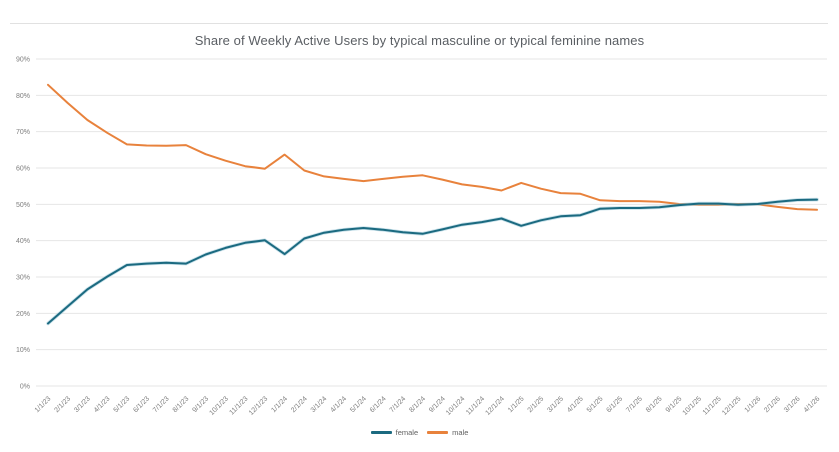 The image size is (839, 452). What do you see at coordinates (161, 404) in the screenshot?
I see `x-tick-label: 7/1/23` at bounding box center [161, 404].